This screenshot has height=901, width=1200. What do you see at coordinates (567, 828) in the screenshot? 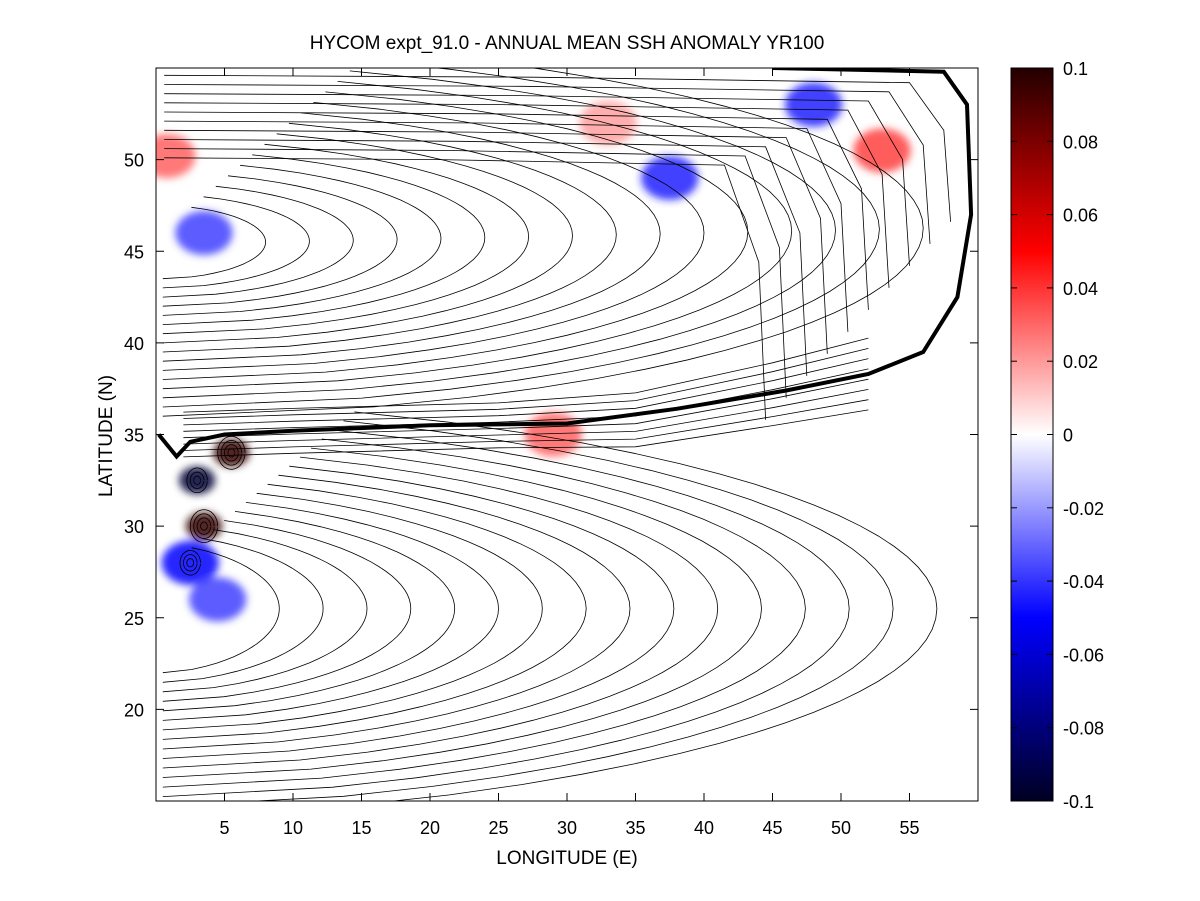
I see `x-tick-label: 30` at bounding box center [567, 828].